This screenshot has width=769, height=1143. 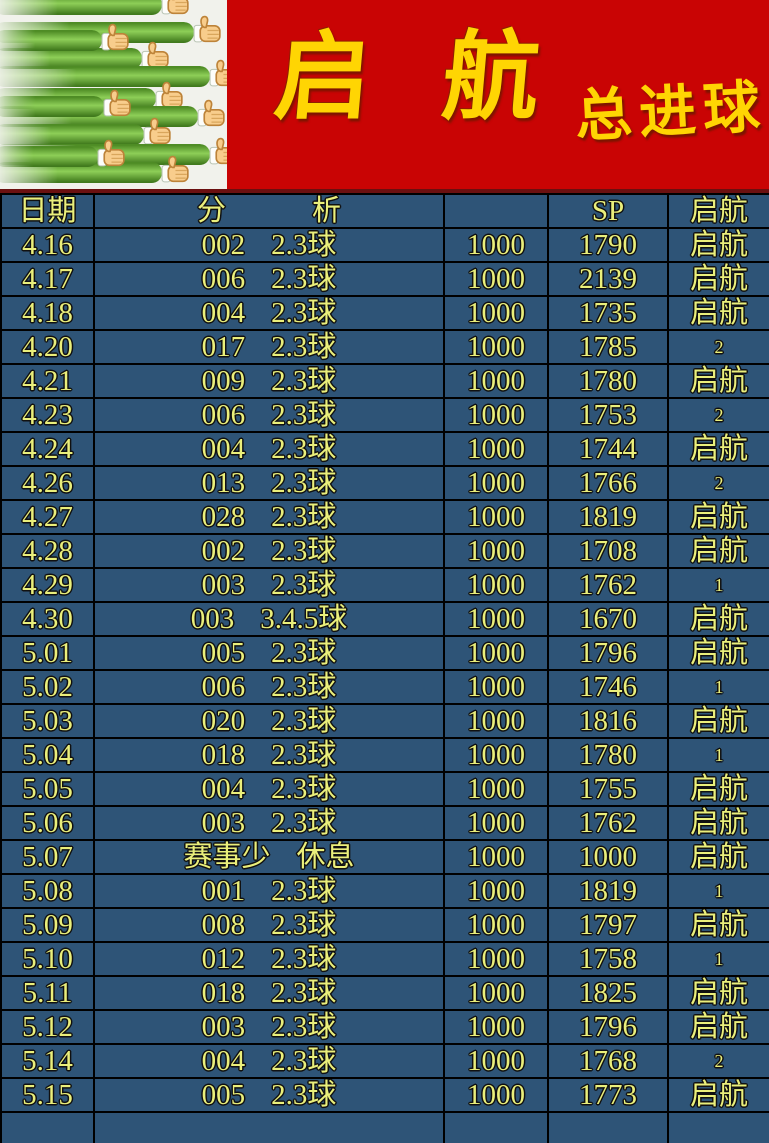 I want to click on analysis-code: 004, so click(x=223, y=1060).